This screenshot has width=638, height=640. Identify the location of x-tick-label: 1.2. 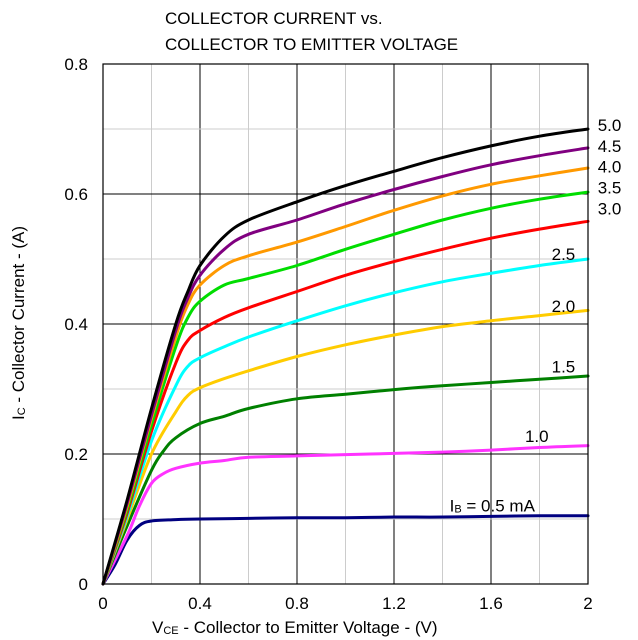
(394, 603).